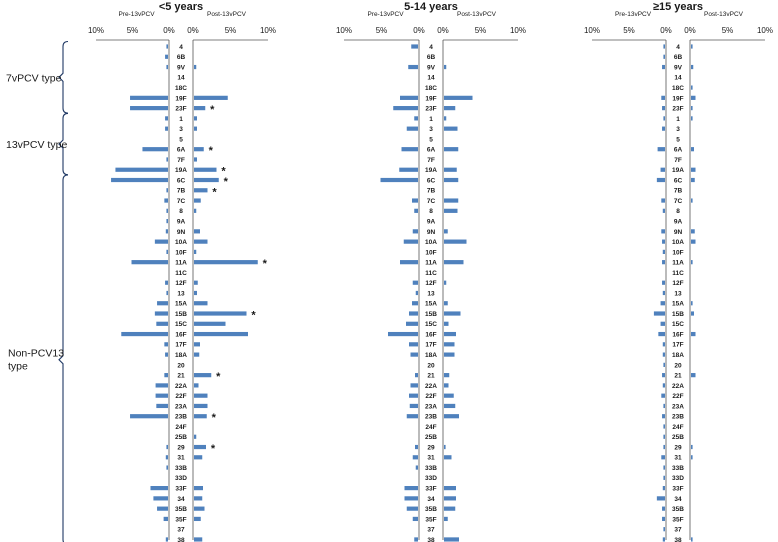  I want to click on tick-label-left: 5%, so click(629, 30).